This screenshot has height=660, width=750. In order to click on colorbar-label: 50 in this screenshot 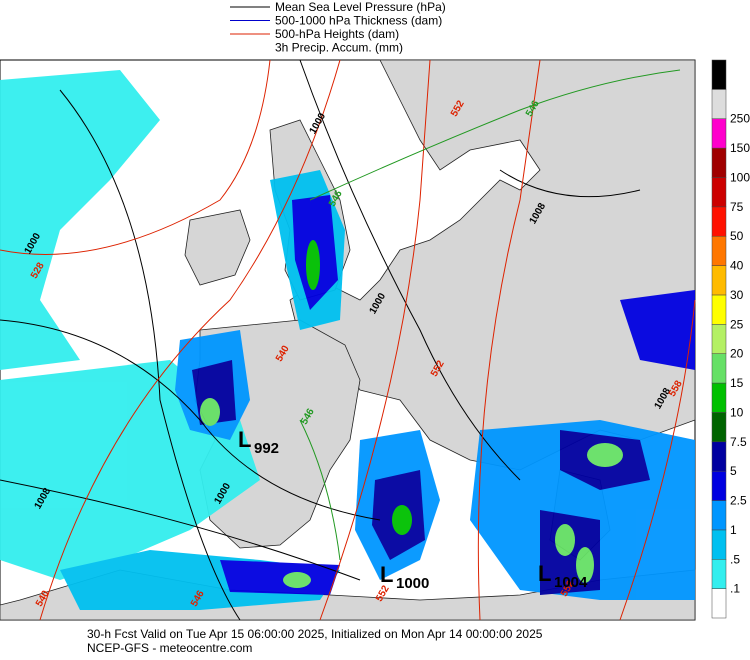, I will do `click(737, 236)`.